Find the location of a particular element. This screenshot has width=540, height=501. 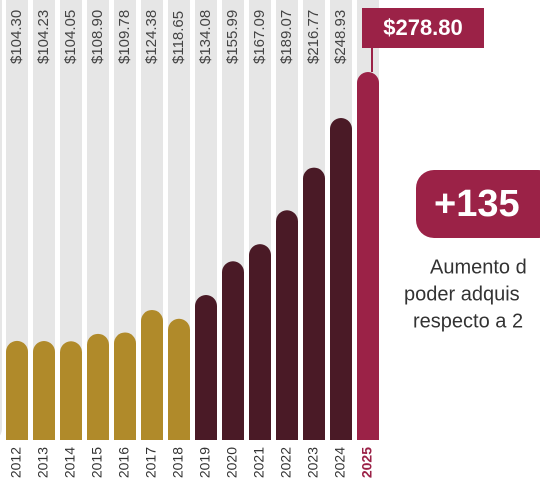

value-label: $104.05 is located at coordinates (70, 37).